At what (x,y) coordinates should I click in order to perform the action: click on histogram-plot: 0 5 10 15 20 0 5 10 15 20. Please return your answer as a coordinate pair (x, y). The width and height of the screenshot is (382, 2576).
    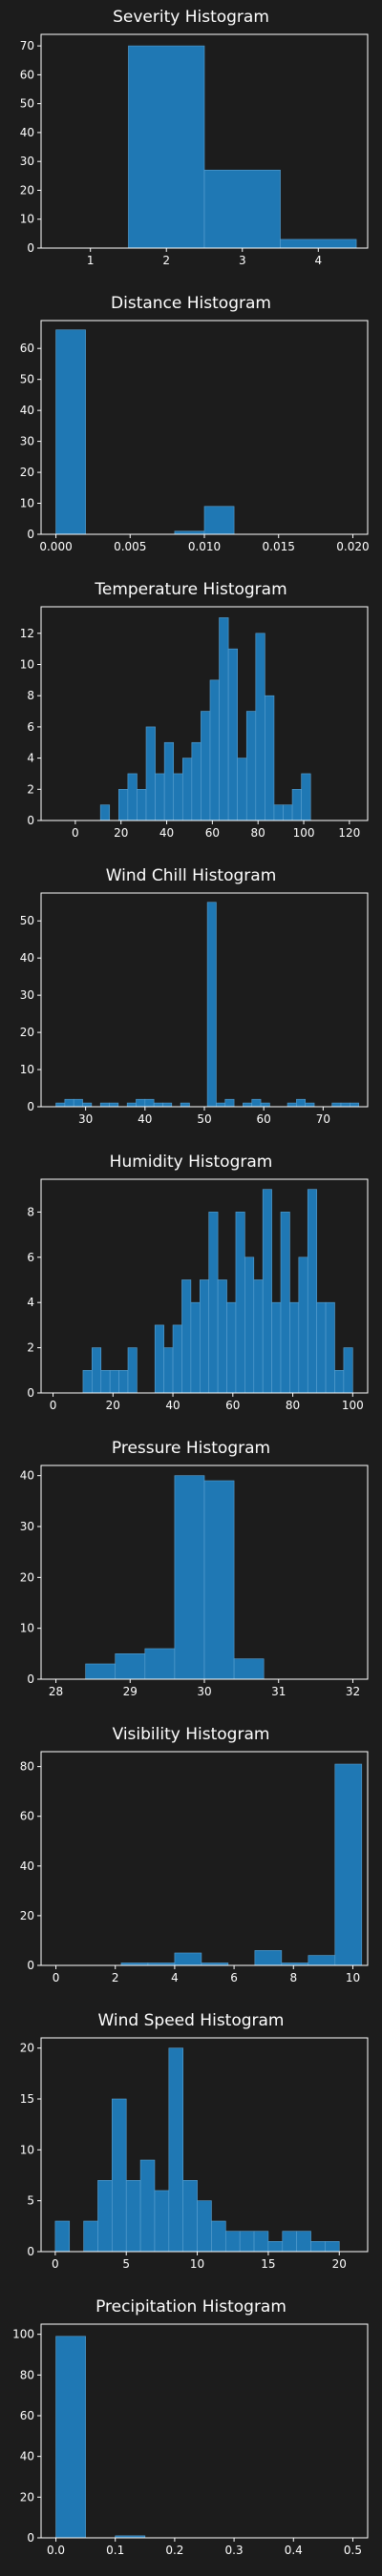
    Looking at the image, I should click on (194, 2154).